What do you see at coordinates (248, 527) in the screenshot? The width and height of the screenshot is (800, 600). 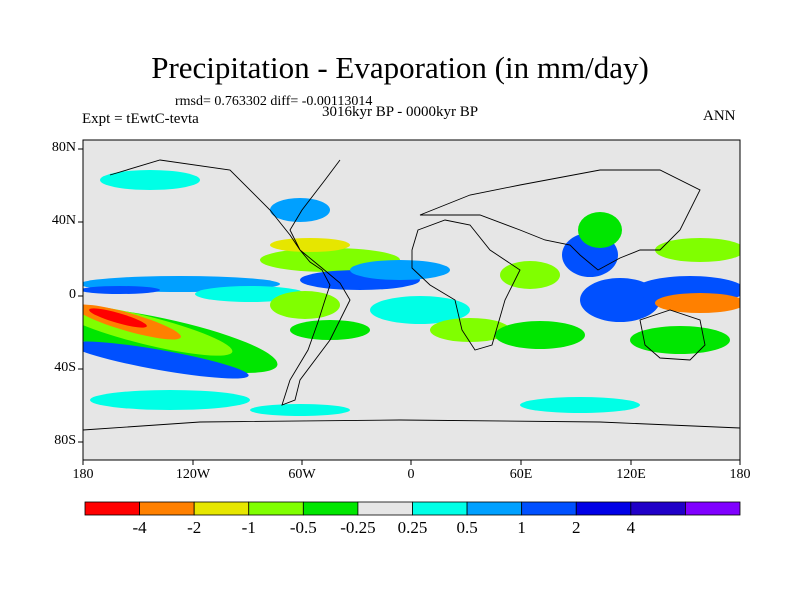 I see `colorbar-label: -1` at bounding box center [248, 527].